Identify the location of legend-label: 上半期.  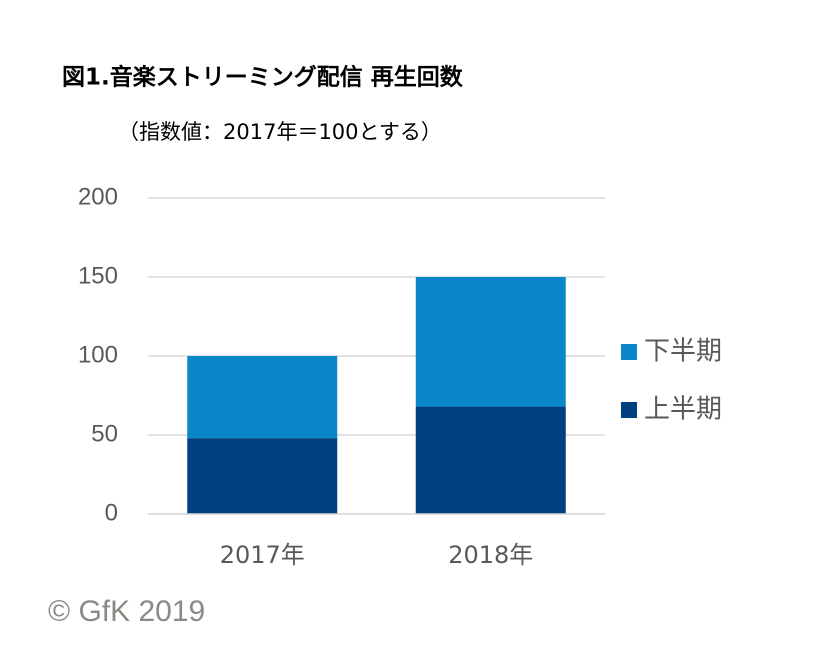
(683, 410).